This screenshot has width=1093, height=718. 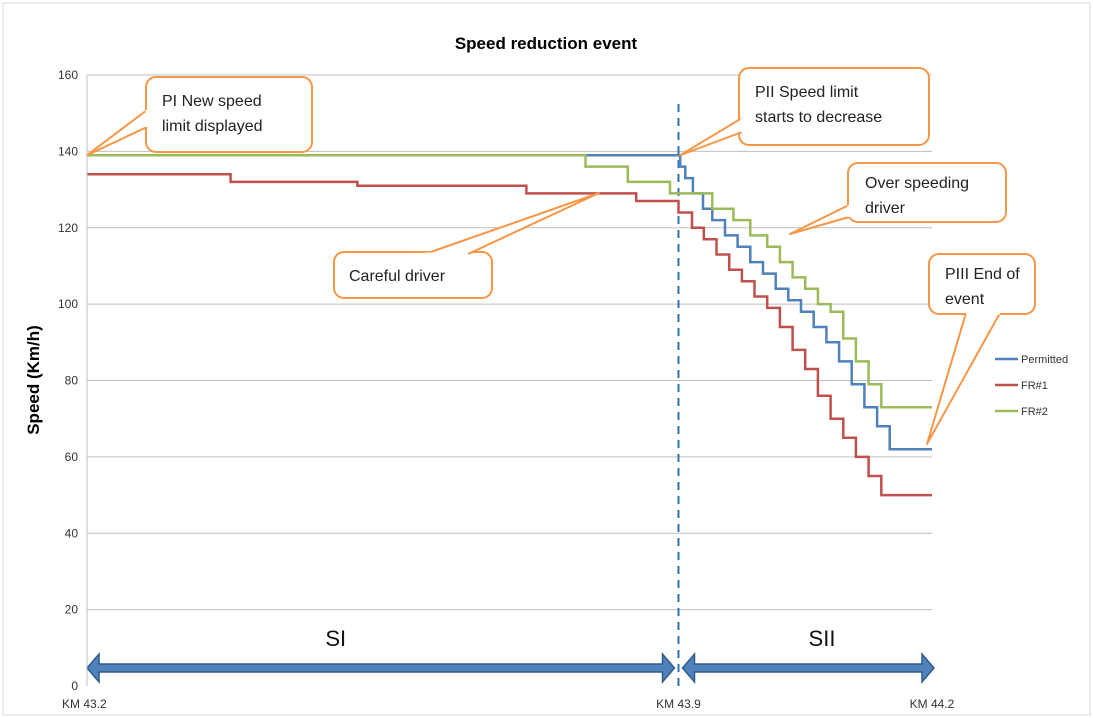 What do you see at coordinates (68, 151) in the screenshot?
I see `y-tick-label: 140` at bounding box center [68, 151].